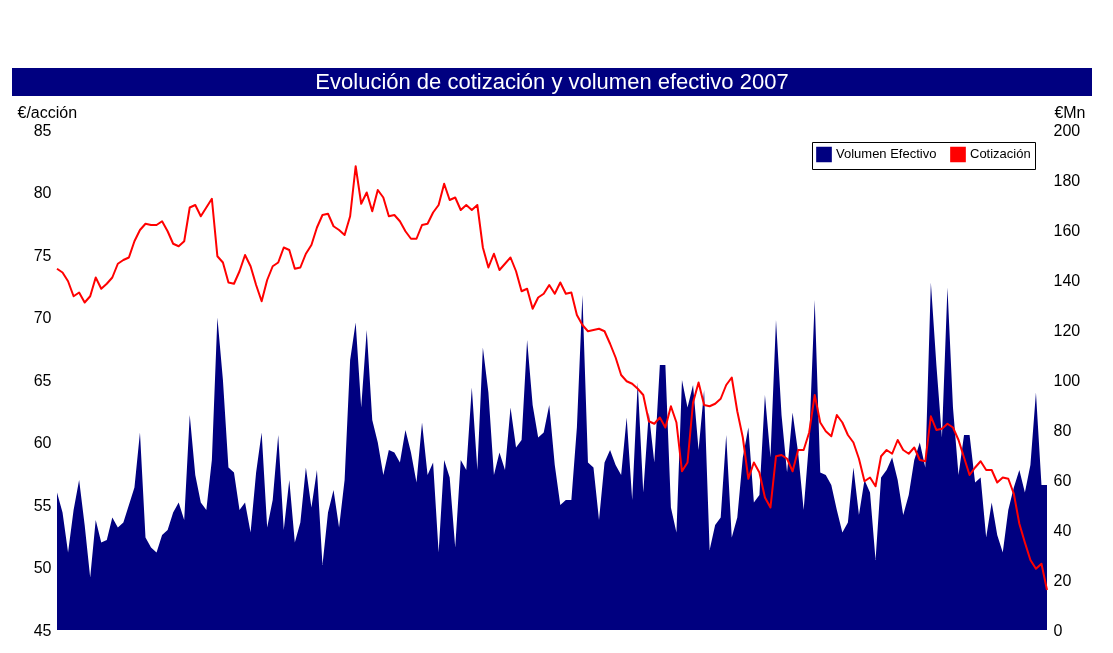 The height and width of the screenshot is (653, 1113). What do you see at coordinates (1067, 180) in the screenshot?
I see `y2-tick-label: 180` at bounding box center [1067, 180].